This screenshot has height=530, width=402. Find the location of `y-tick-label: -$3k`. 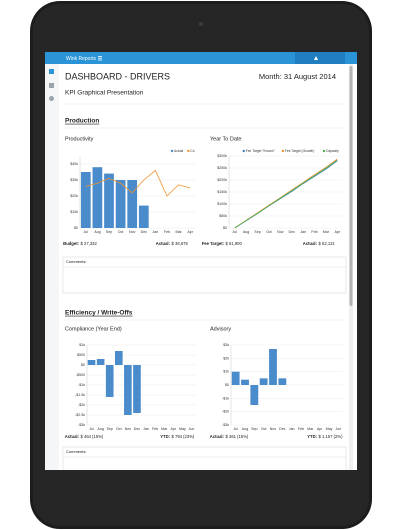

y-tick-label: -$3k is located at coordinates (81, 425).